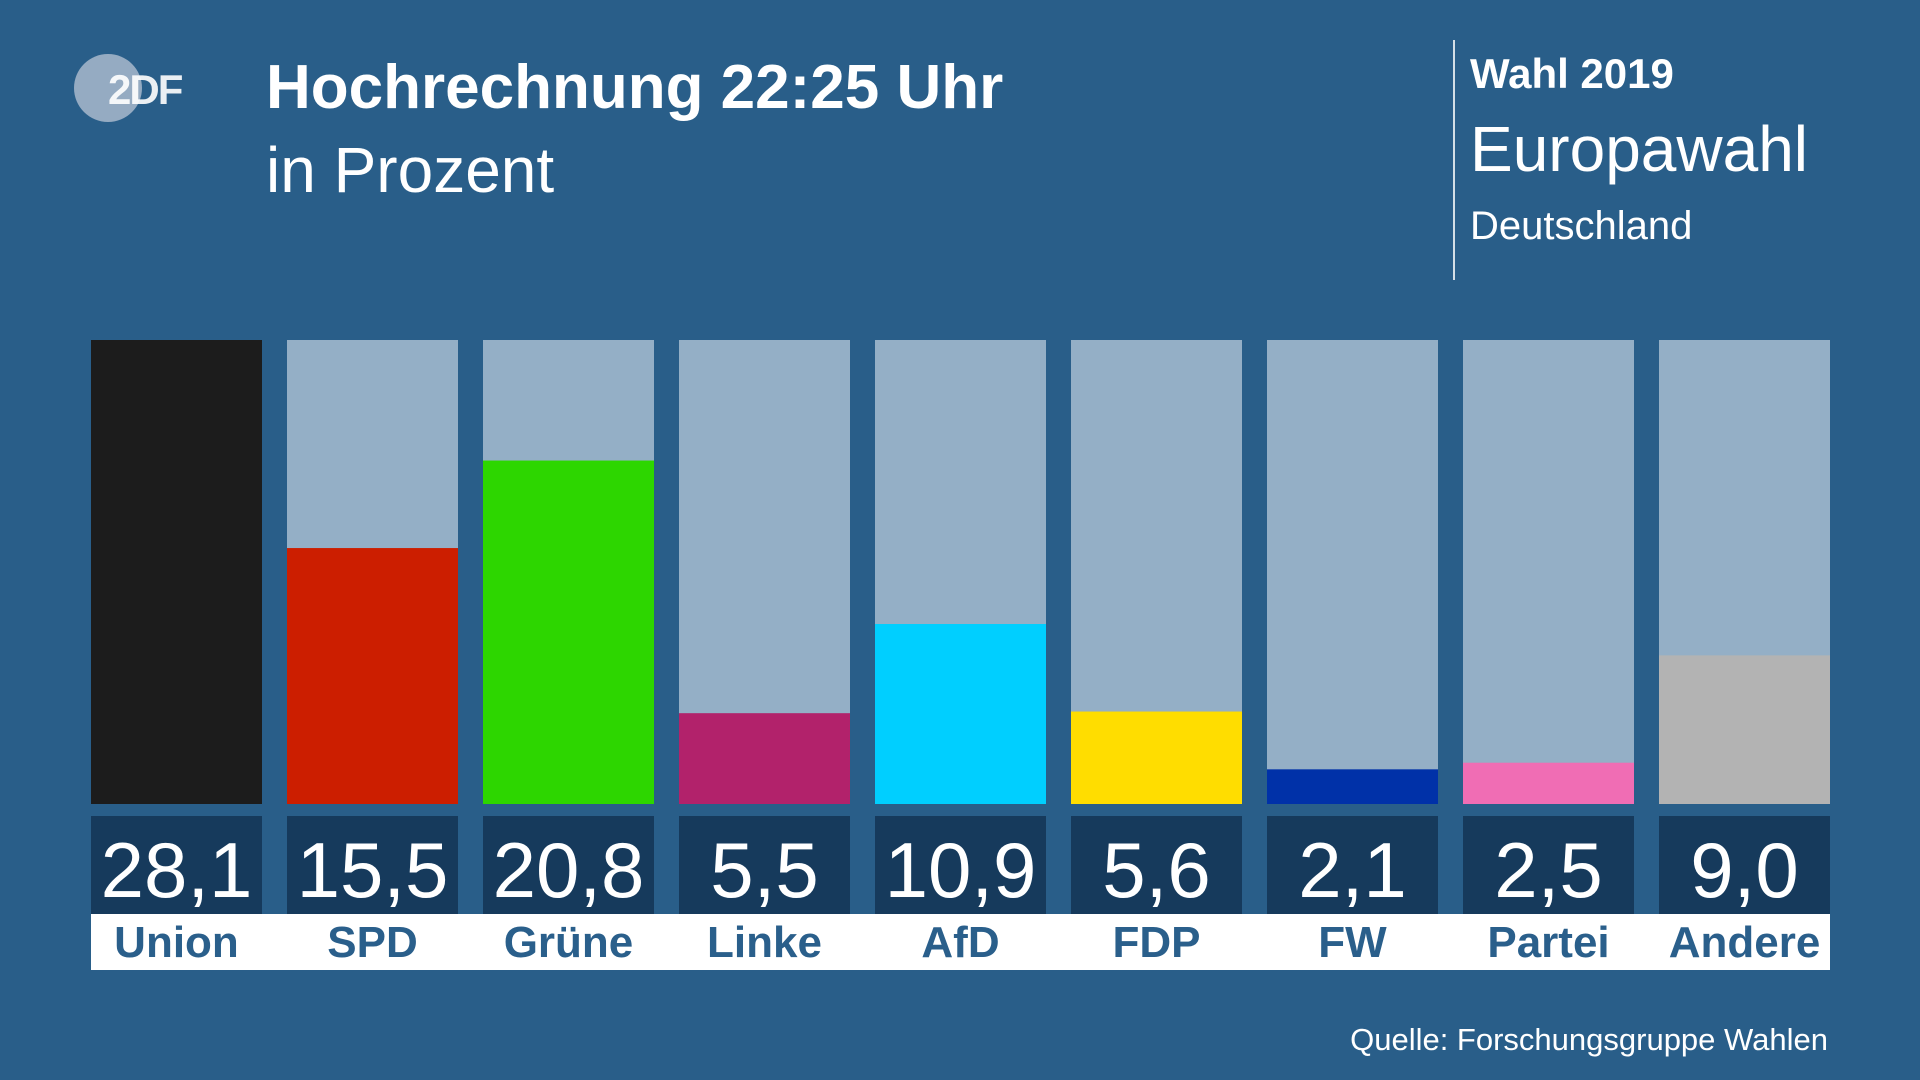 The image size is (1920, 1080). What do you see at coordinates (1454, 160) in the screenshot?
I see `header-divider` at bounding box center [1454, 160].